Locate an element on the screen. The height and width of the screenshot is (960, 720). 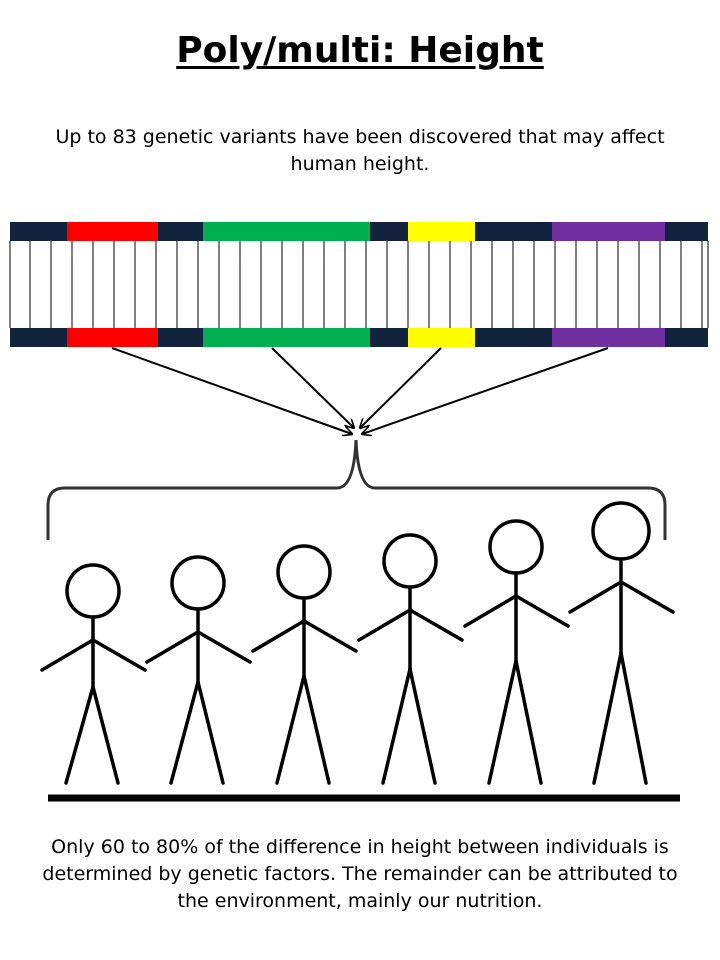
dna-gene-green-bottom is located at coordinates (286, 337).